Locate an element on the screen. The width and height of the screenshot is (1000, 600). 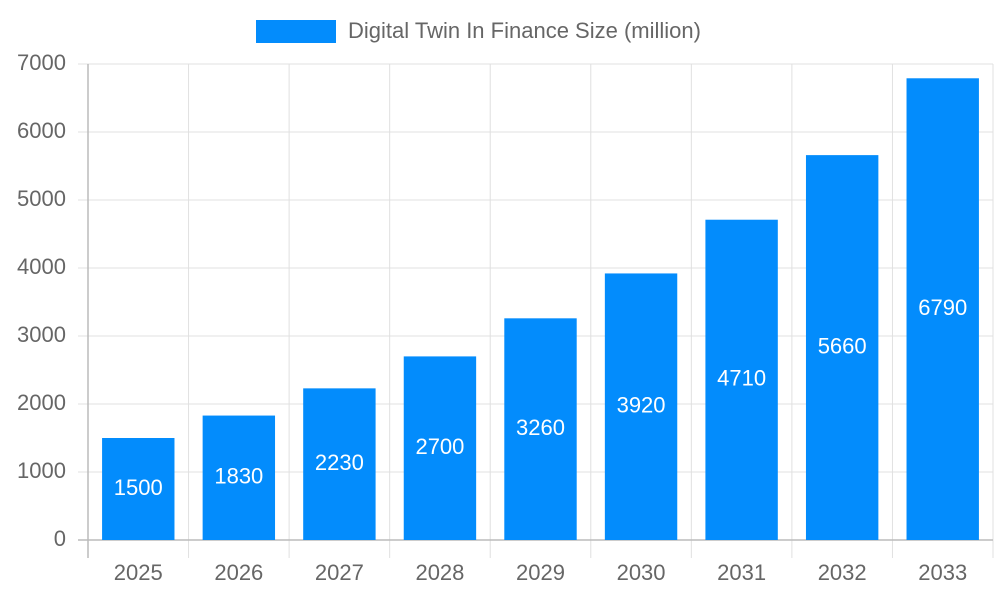
y-tick-label: 2000 is located at coordinates (41, 402).